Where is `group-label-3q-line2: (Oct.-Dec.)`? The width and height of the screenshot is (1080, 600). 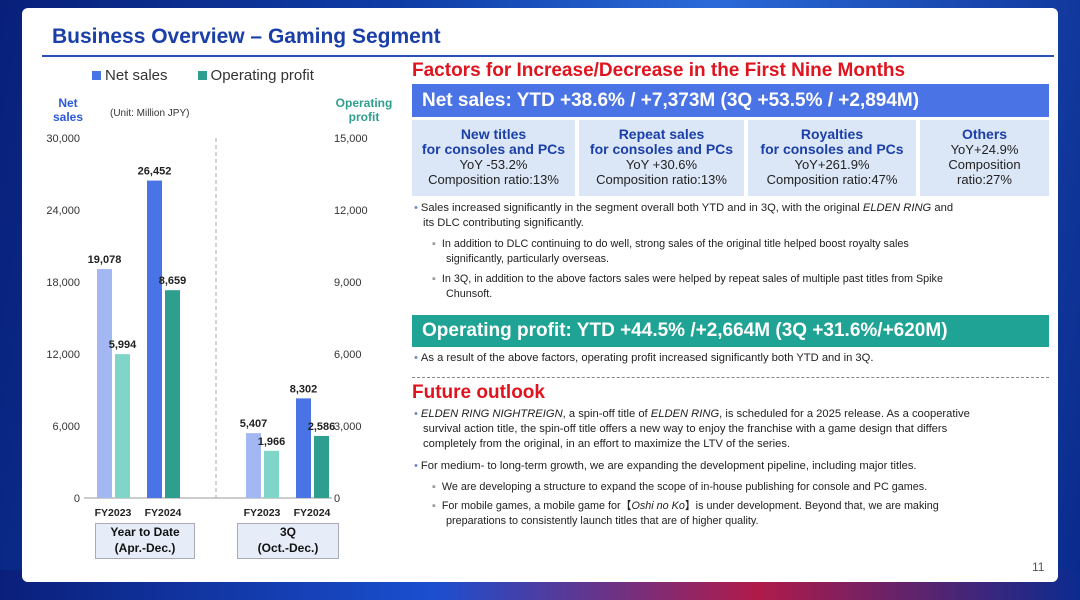
group-label-3q-line2: (Oct.-Dec.) is located at coordinates (288, 548).